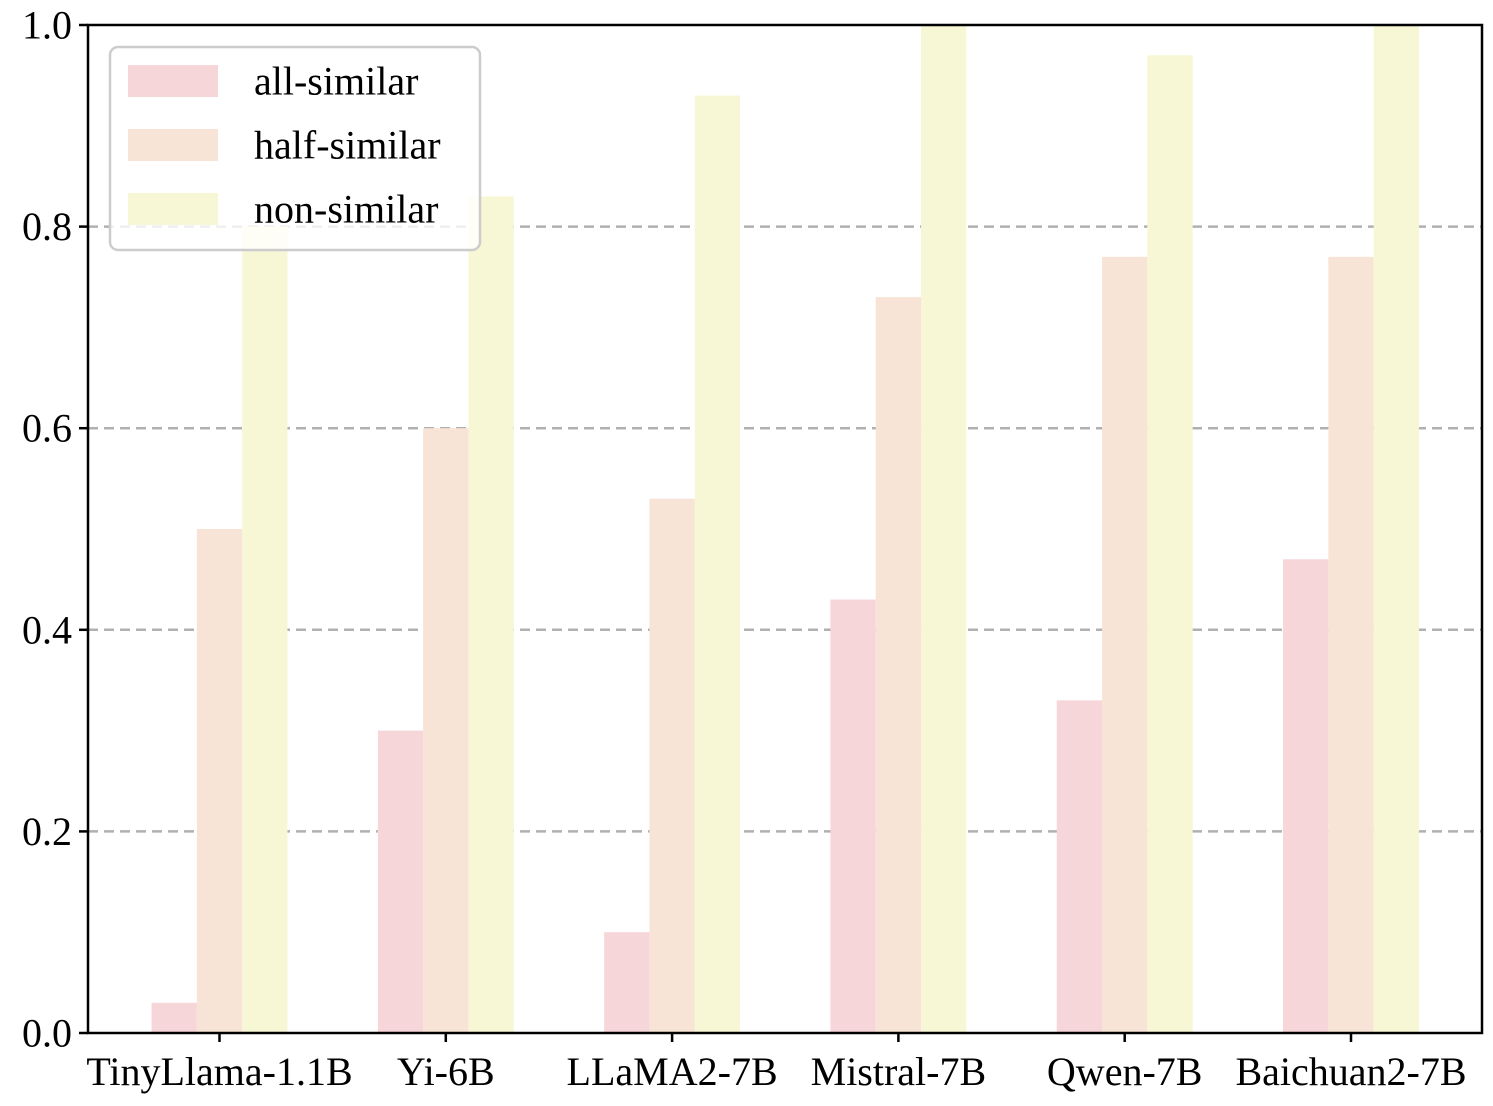  Describe the element at coordinates (47, 629) in the screenshot. I see `y-tick-label: 0.4` at that location.